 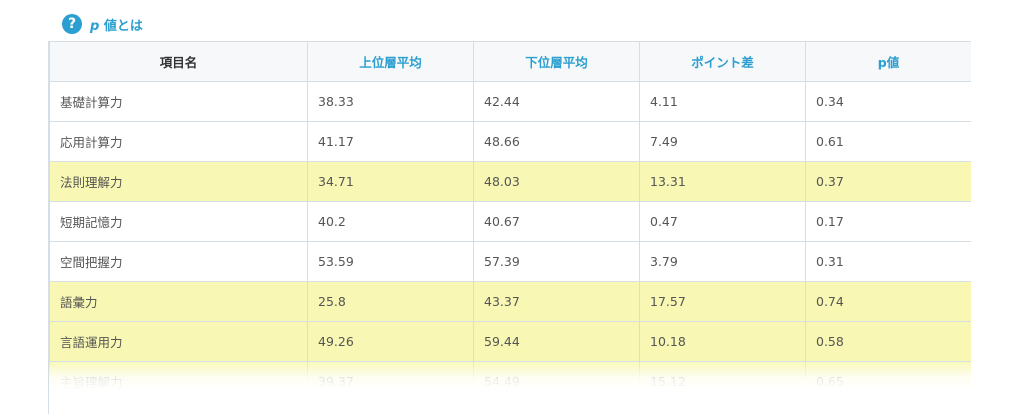 I want to click on table-row: 空間把握力 53.59 57.39 3.79 0.31, so click(x=510, y=261).